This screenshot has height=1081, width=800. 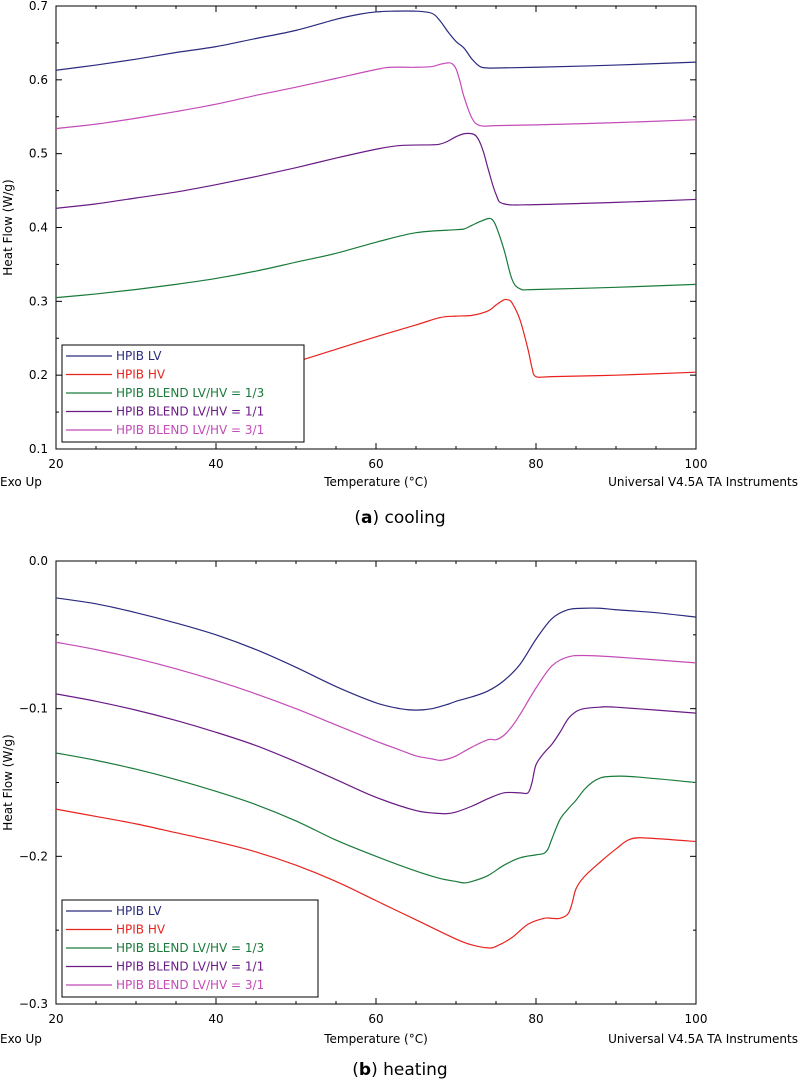 I want to click on y-tick-label: 0.4, so click(x=38, y=228).